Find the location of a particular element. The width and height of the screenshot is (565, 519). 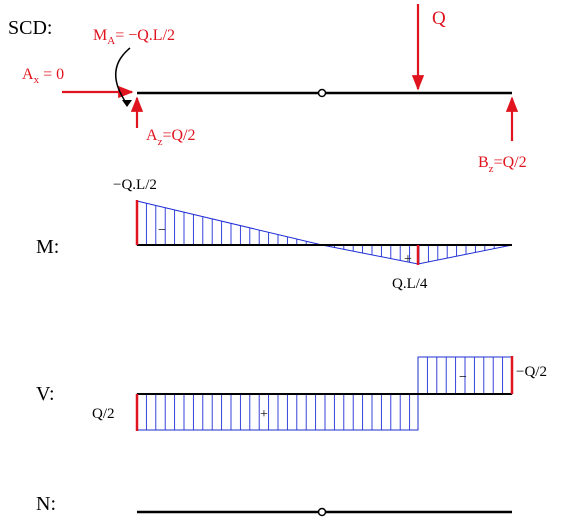

shear-right-value: −Q/2 is located at coordinates (531, 372).